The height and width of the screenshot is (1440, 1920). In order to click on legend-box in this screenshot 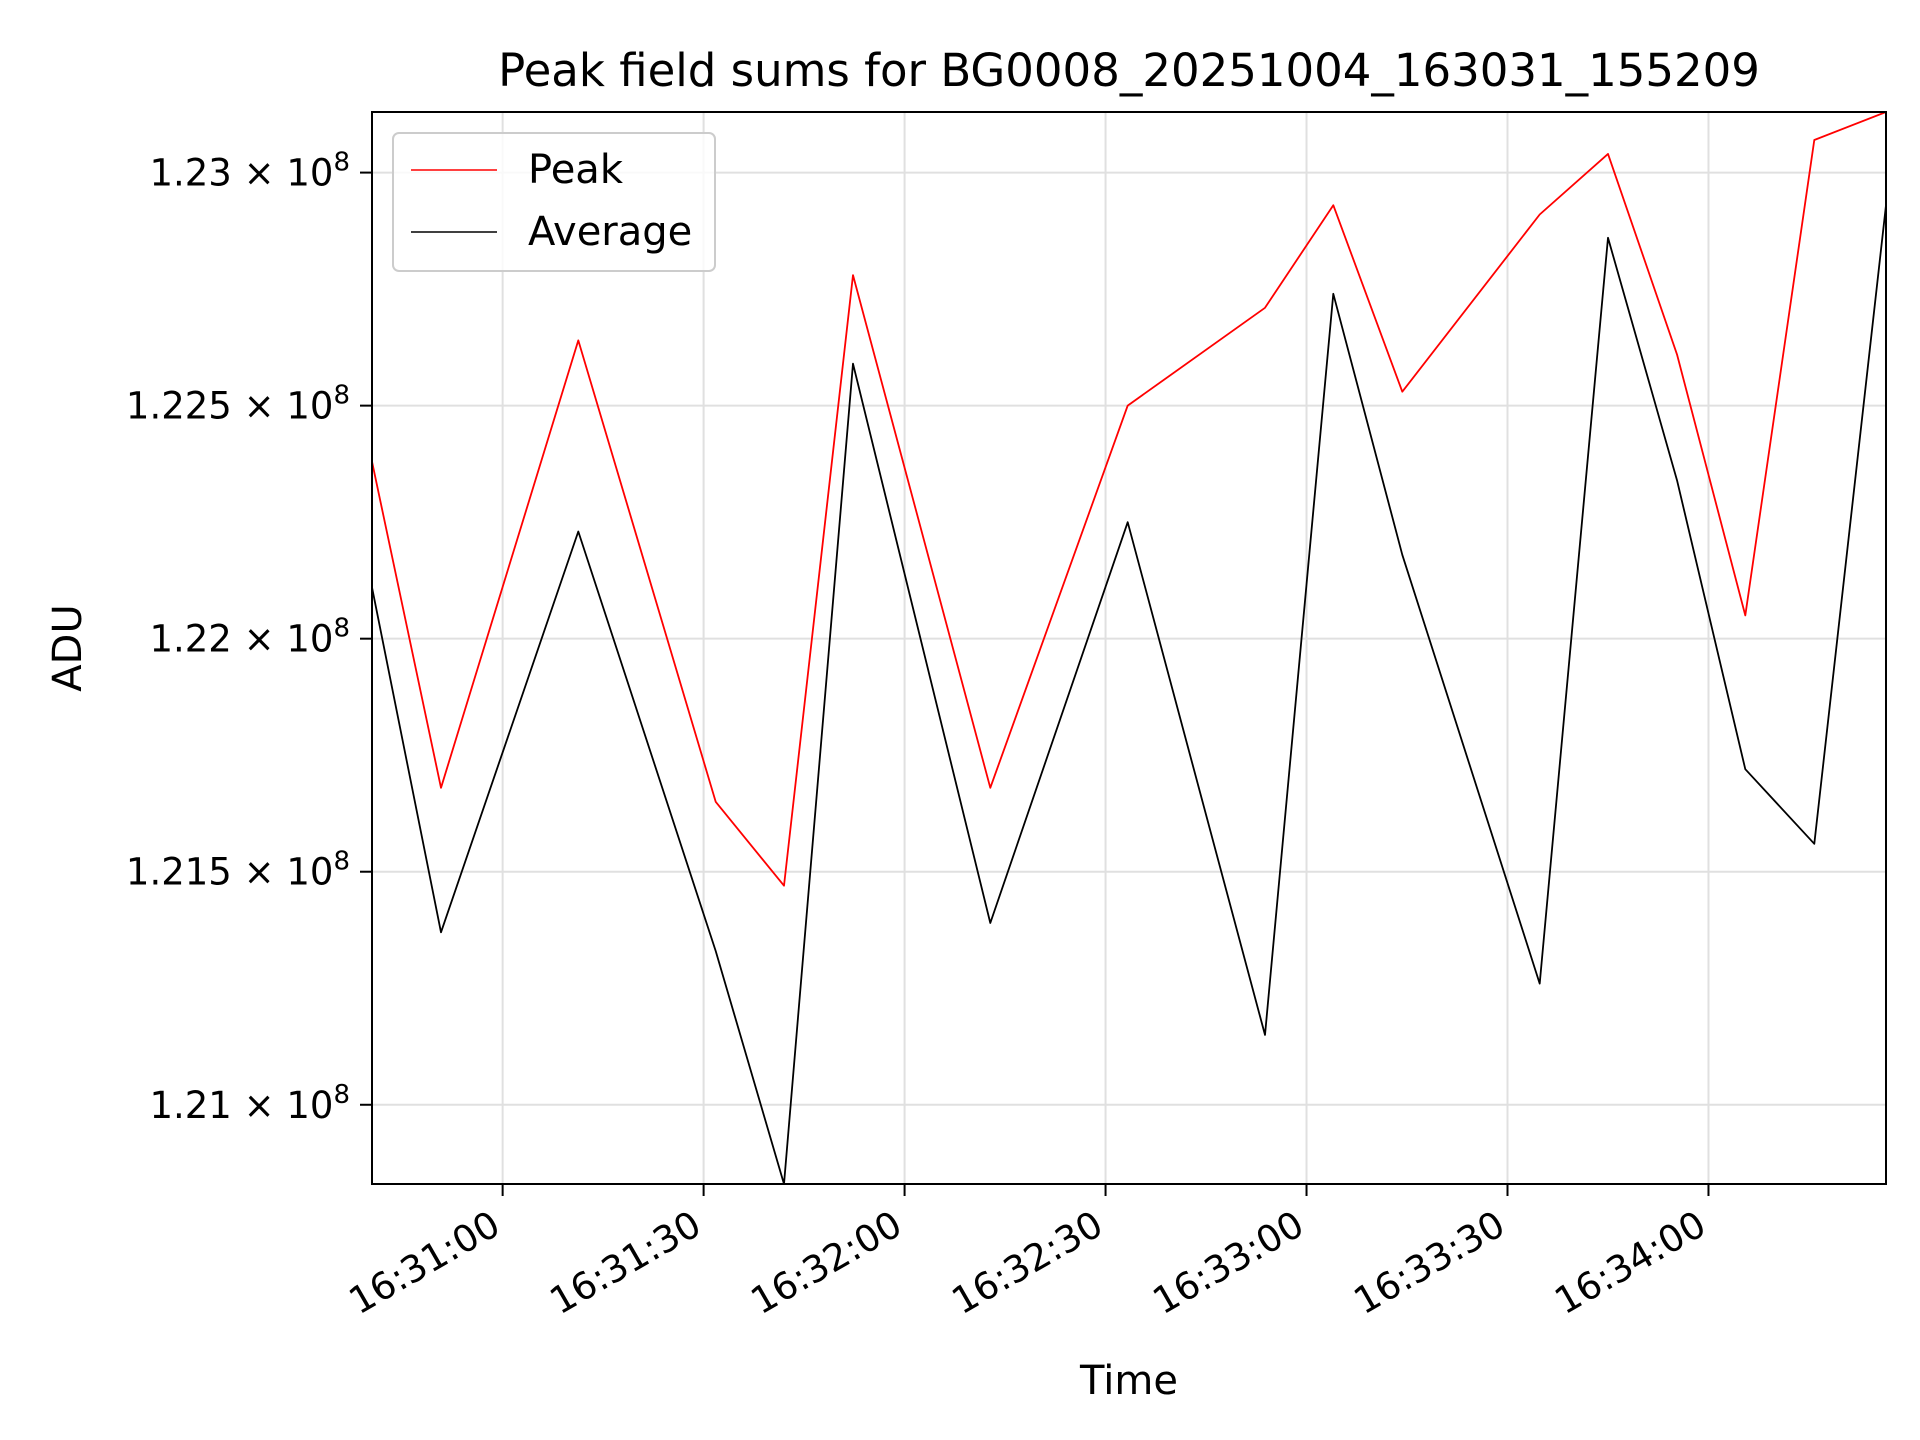, I will do `click(554, 202)`.